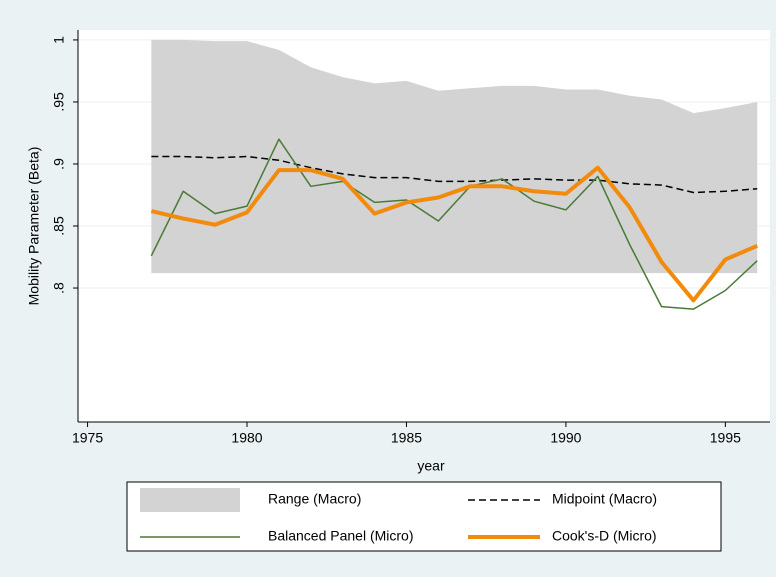 This screenshot has width=776, height=577. Describe the element at coordinates (59, 164) in the screenshot. I see `y-tick-label: .9` at that location.